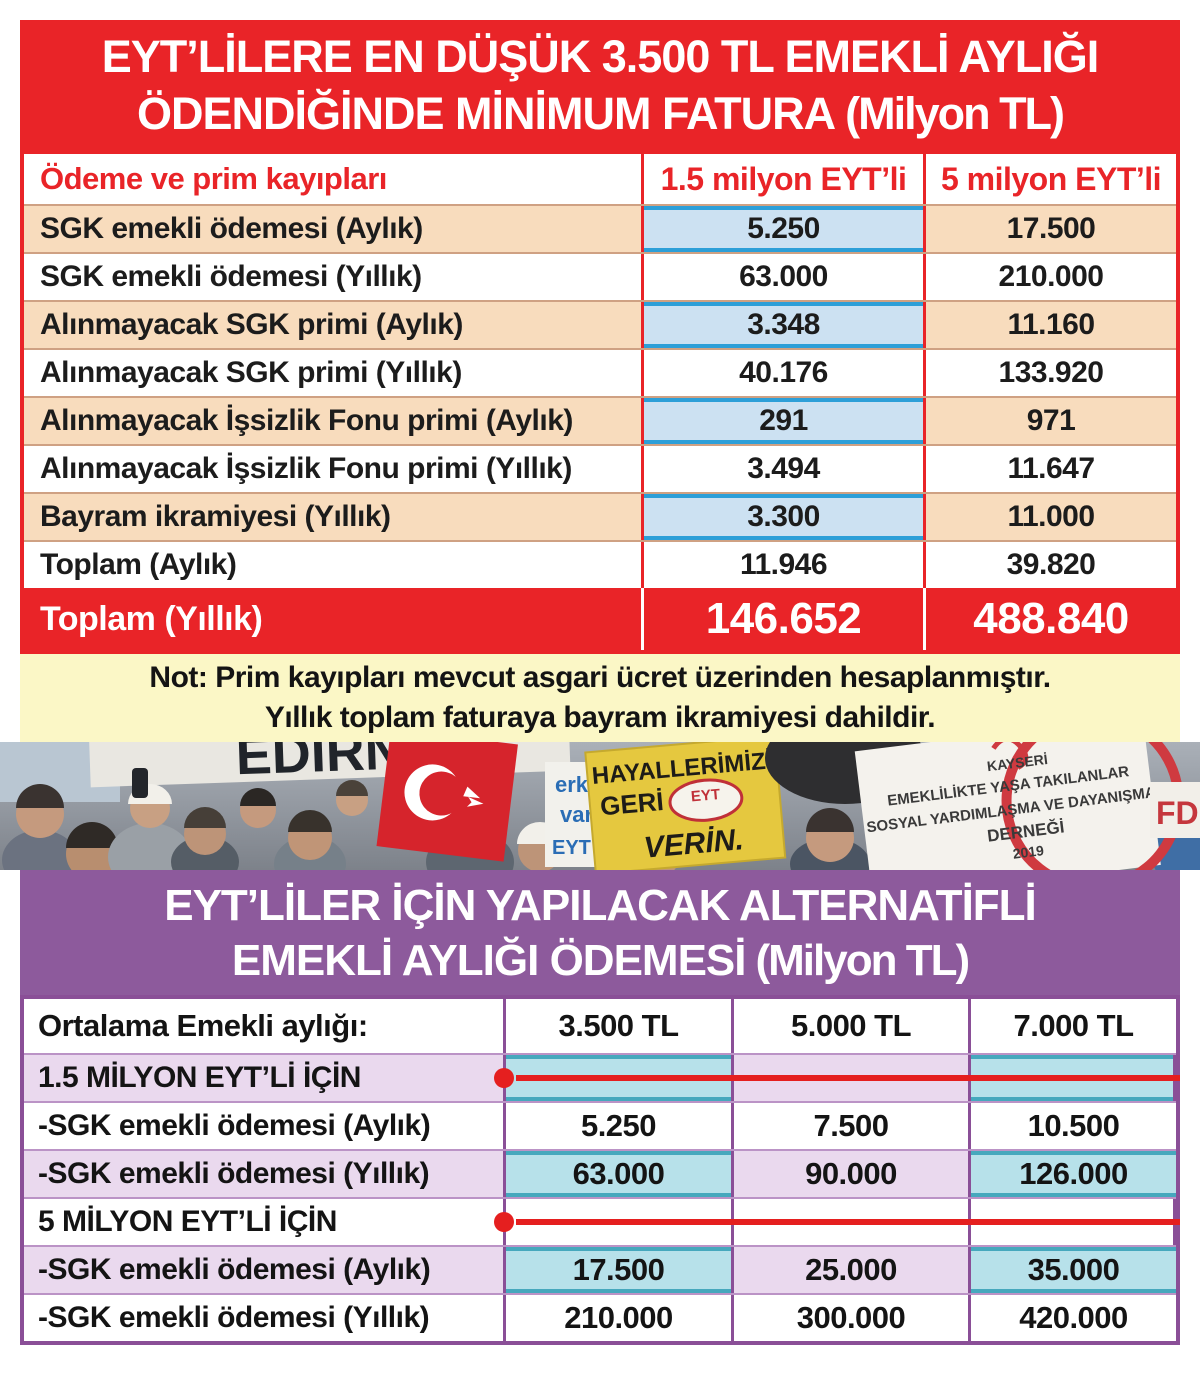  Describe the element at coordinates (785, 421) in the screenshot. I see `cell-value: 291` at that location.